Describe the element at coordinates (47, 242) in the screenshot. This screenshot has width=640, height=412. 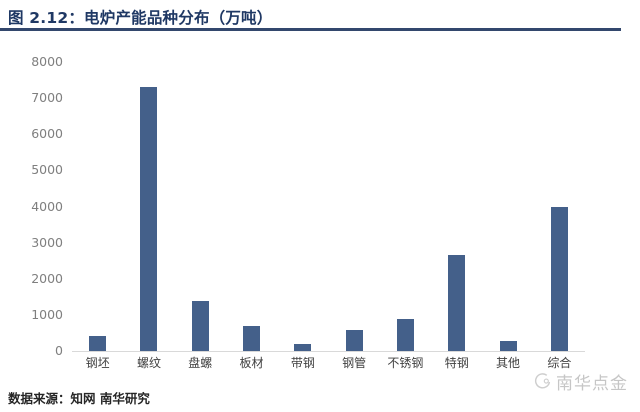
I see `y-tick-label: 3000` at that location.